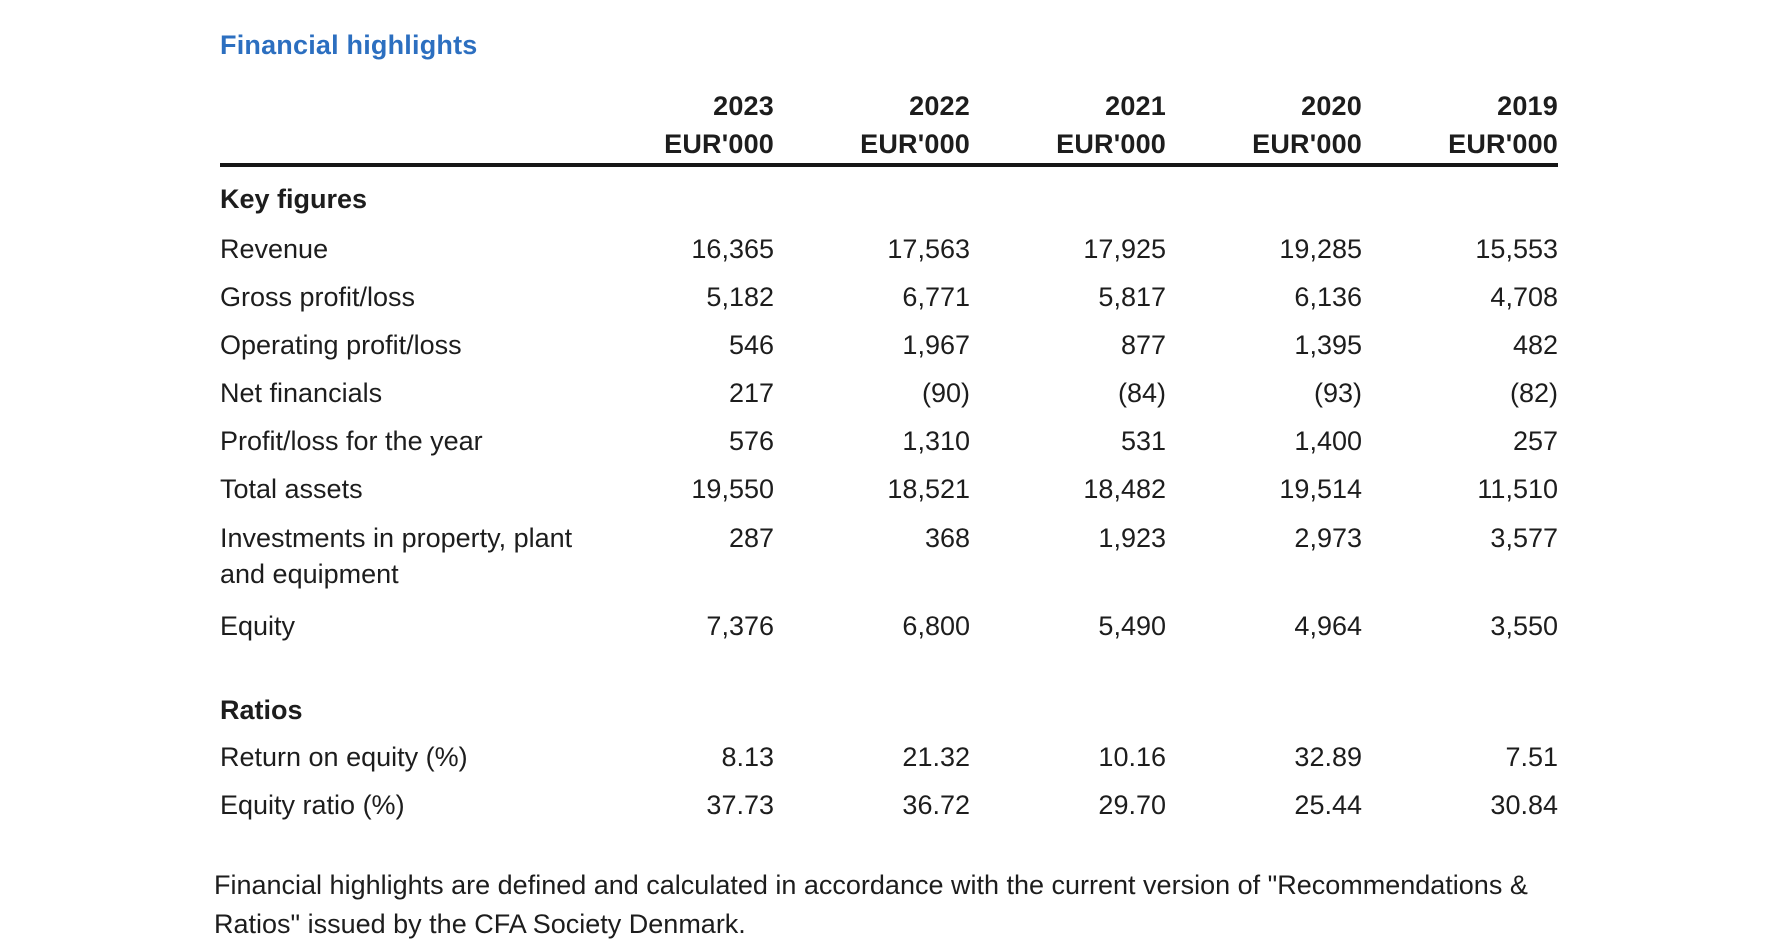  What do you see at coordinates (1135, 106) in the screenshot?
I see `year-header: 2021` at bounding box center [1135, 106].